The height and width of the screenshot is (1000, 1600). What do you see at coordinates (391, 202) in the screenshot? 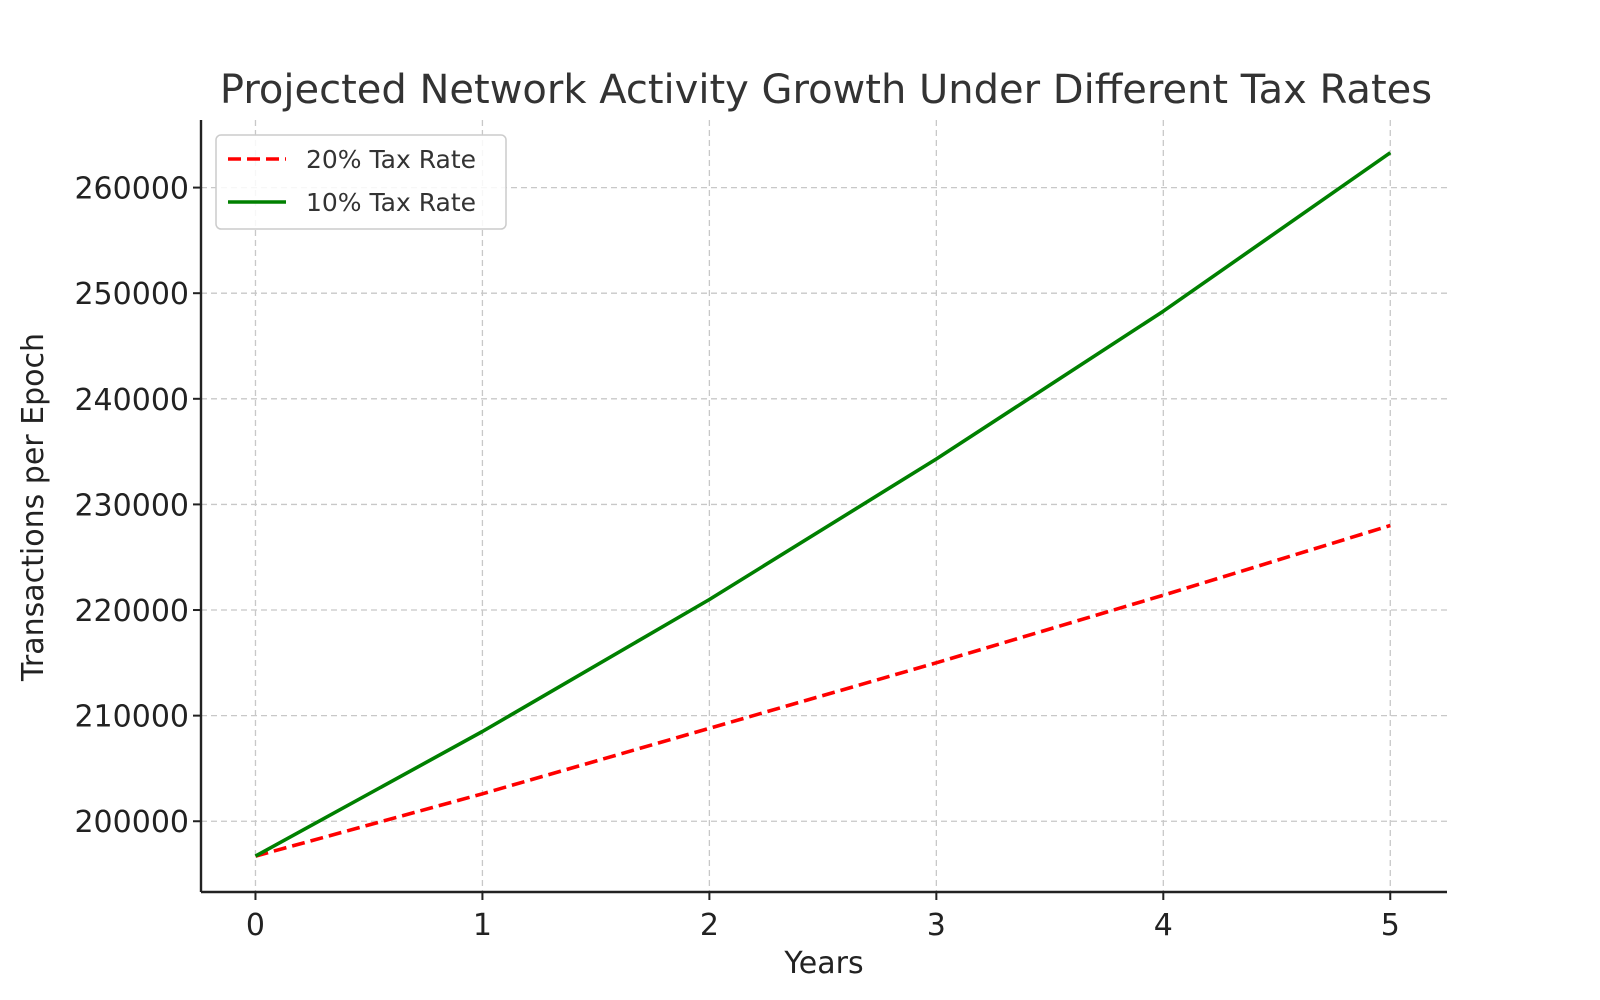
I see `legend-label: 10% Tax Rate` at bounding box center [391, 202].